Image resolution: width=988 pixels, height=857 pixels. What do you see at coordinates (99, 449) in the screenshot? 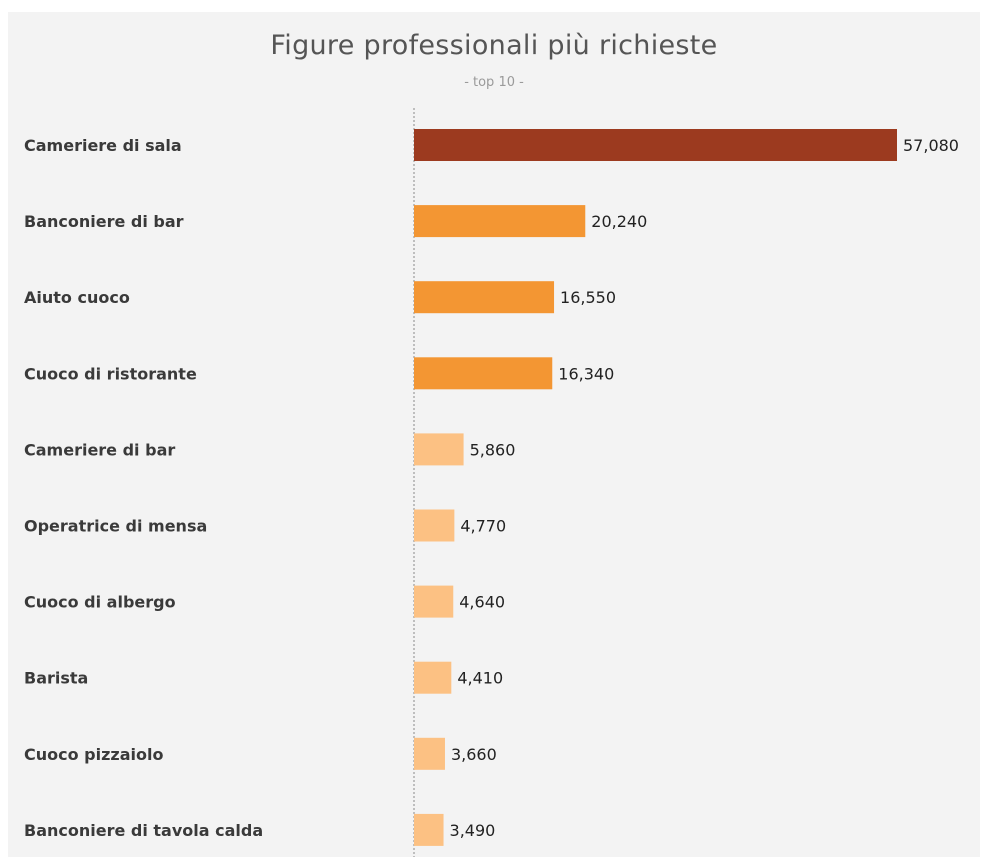
I see `category-label: Cameriere di bar` at bounding box center [99, 449].